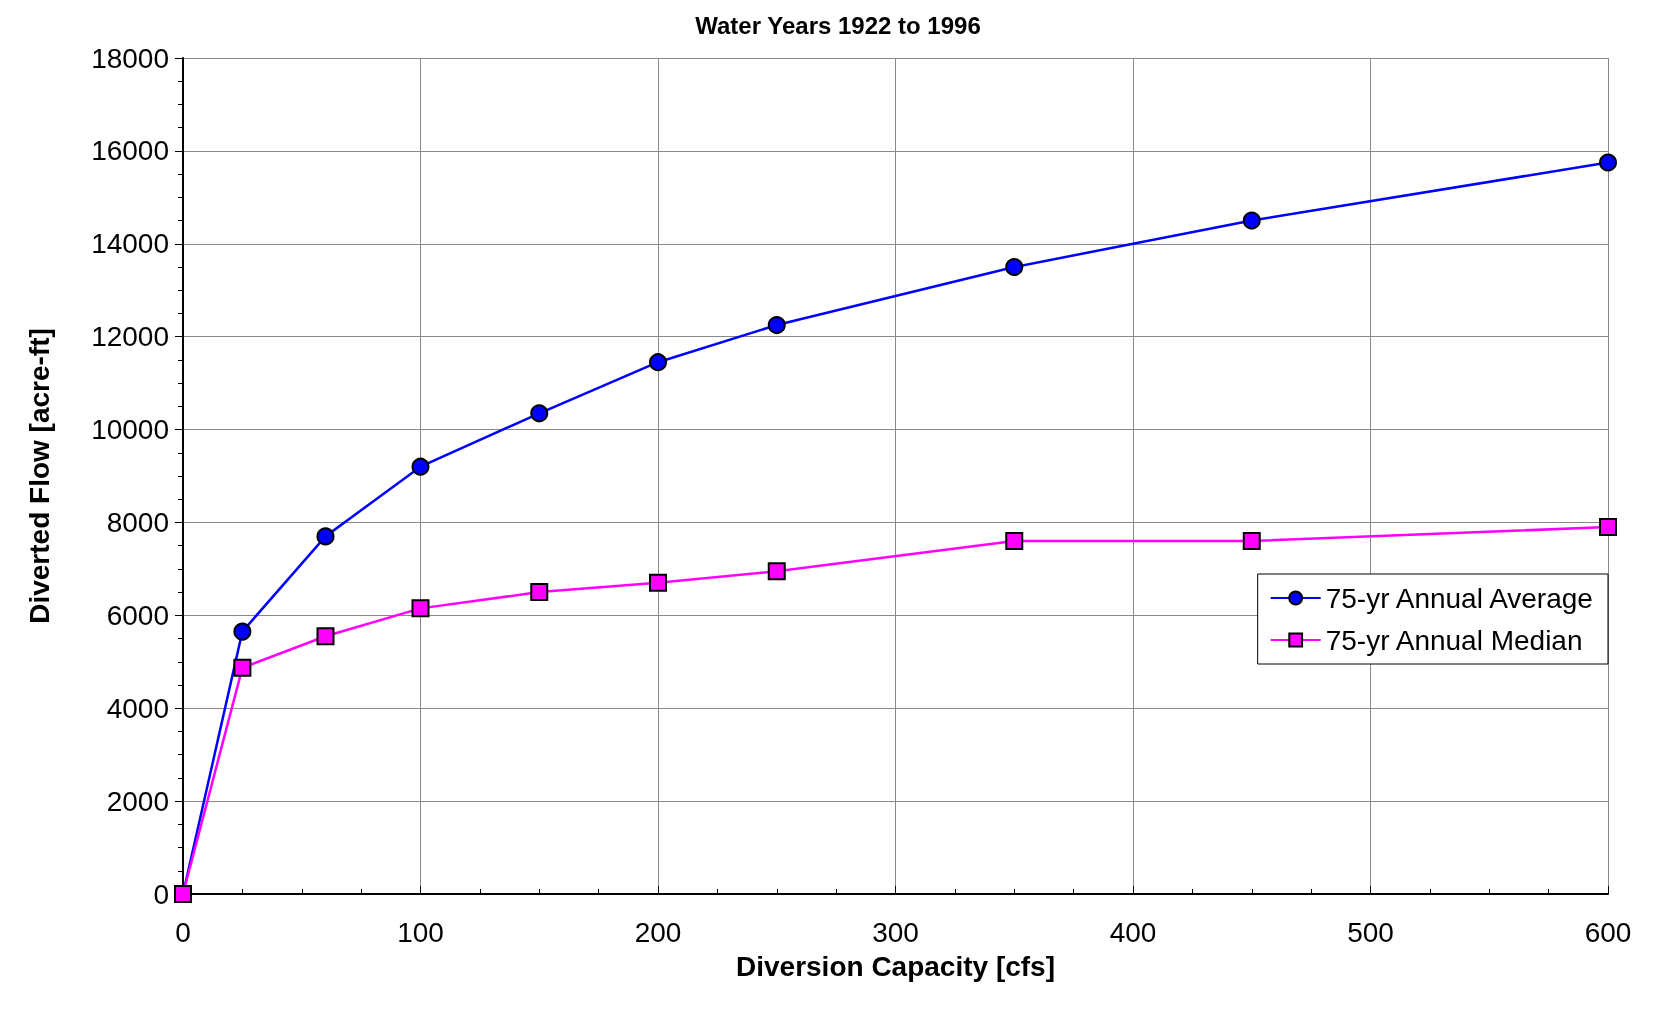  What do you see at coordinates (1133, 932) in the screenshot?
I see `x-tick-label: 400` at bounding box center [1133, 932].